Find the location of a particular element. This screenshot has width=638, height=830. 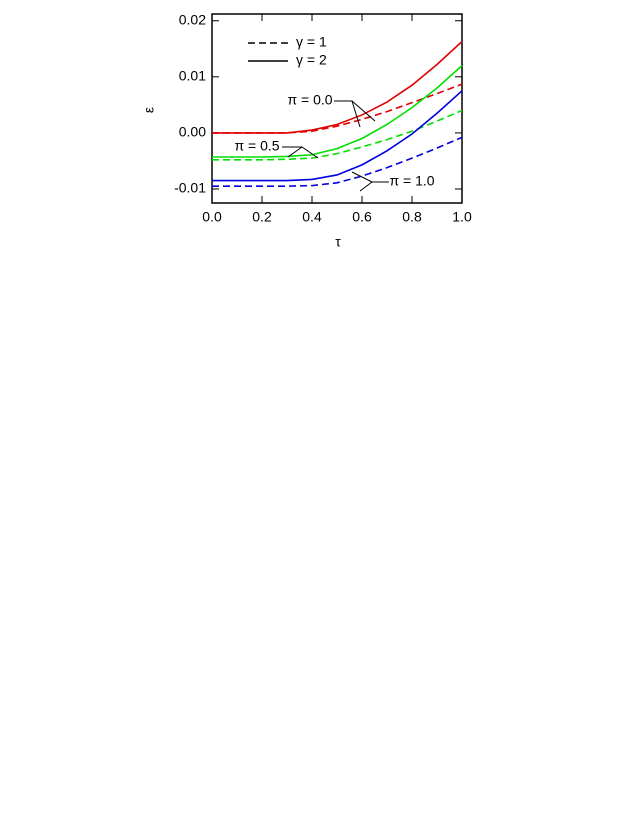

x-tick-label: 0.8 is located at coordinates (412, 217).